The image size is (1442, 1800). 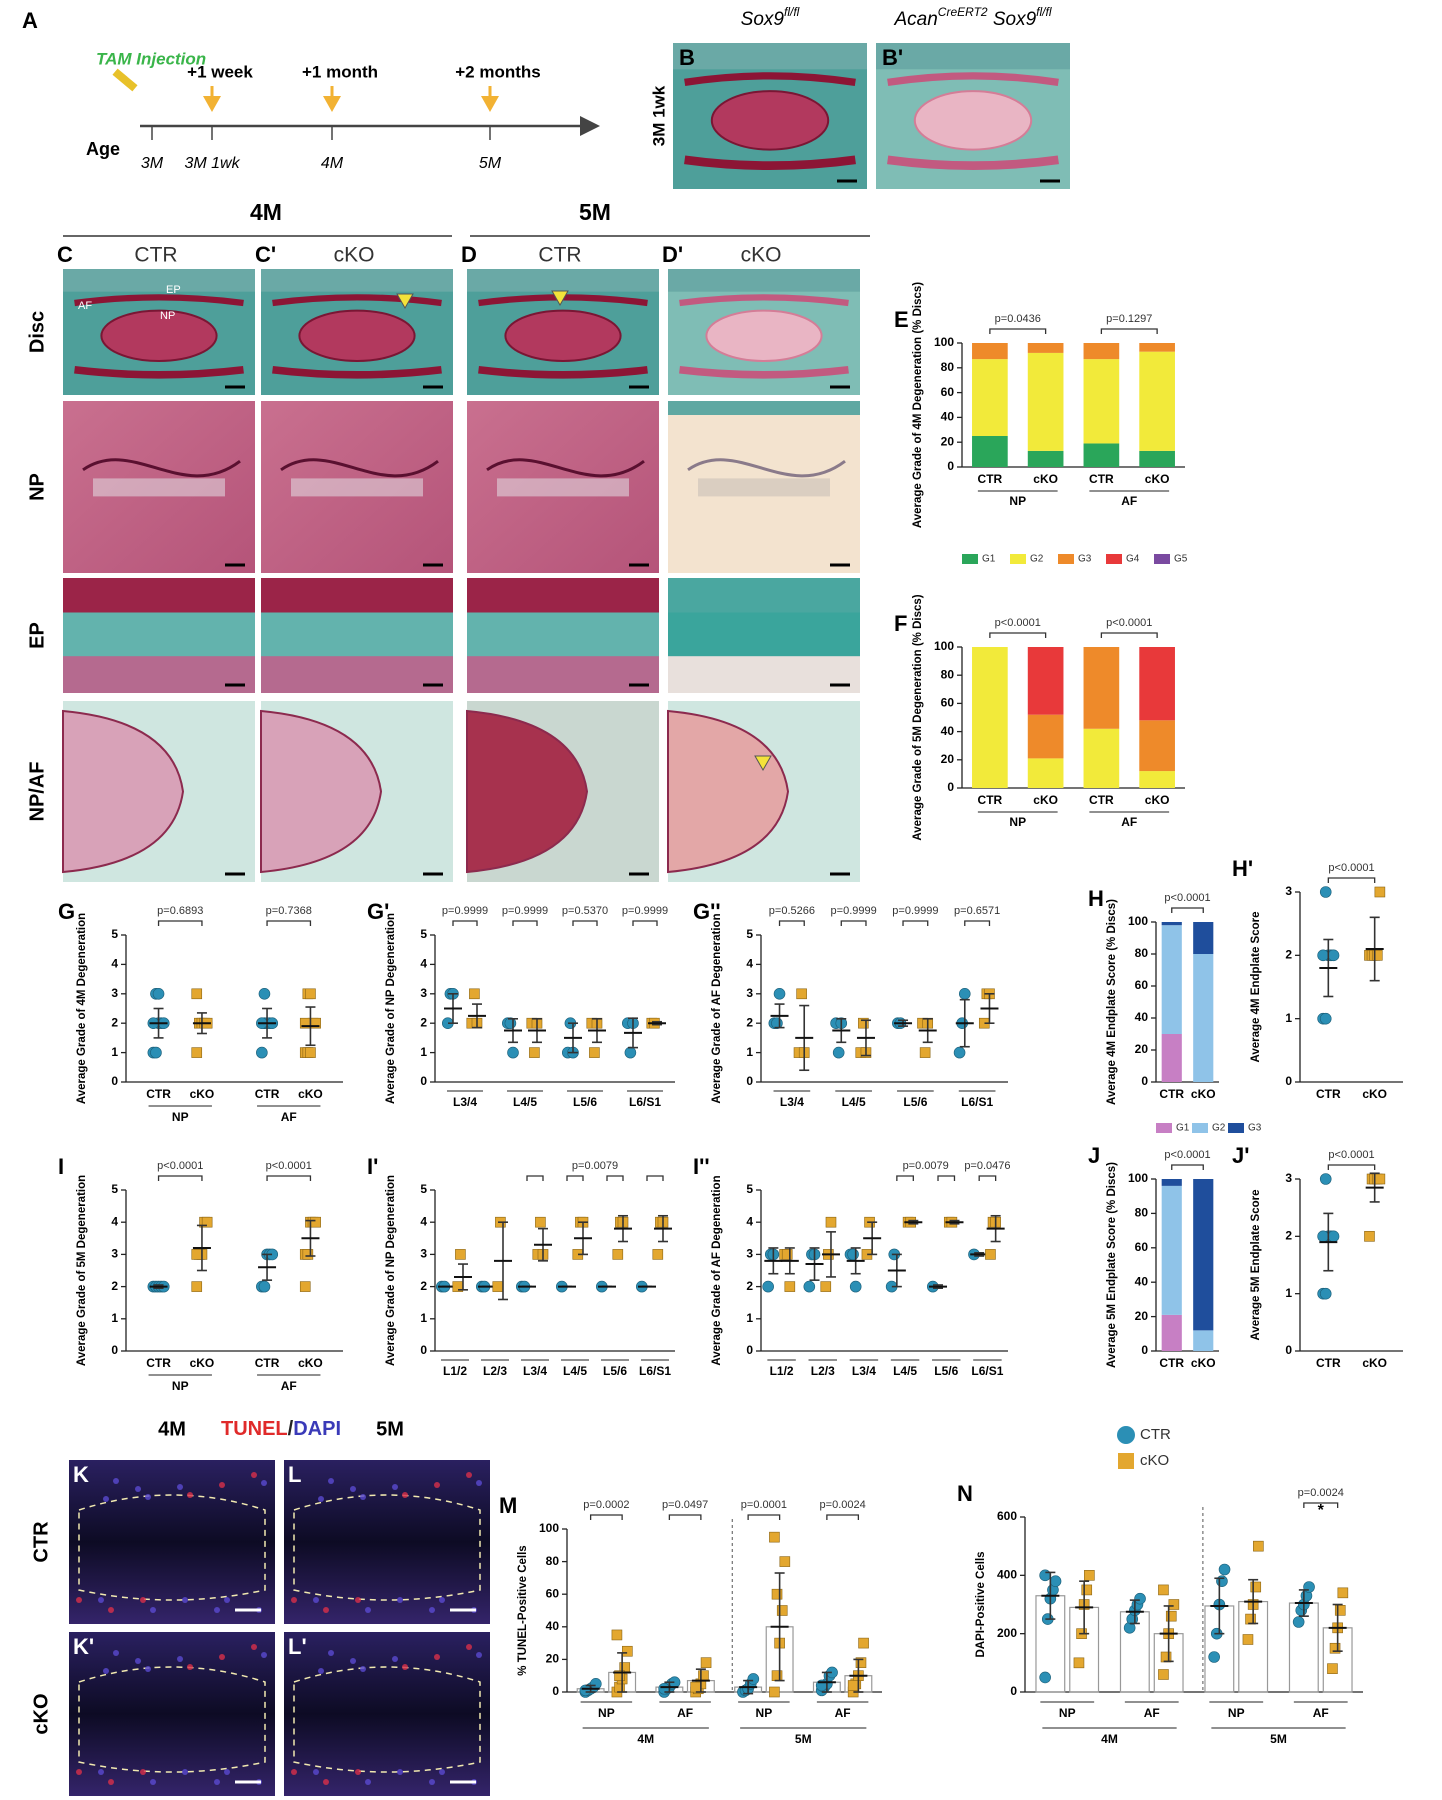 I want to click on cell-band, so click(x=159, y=487).